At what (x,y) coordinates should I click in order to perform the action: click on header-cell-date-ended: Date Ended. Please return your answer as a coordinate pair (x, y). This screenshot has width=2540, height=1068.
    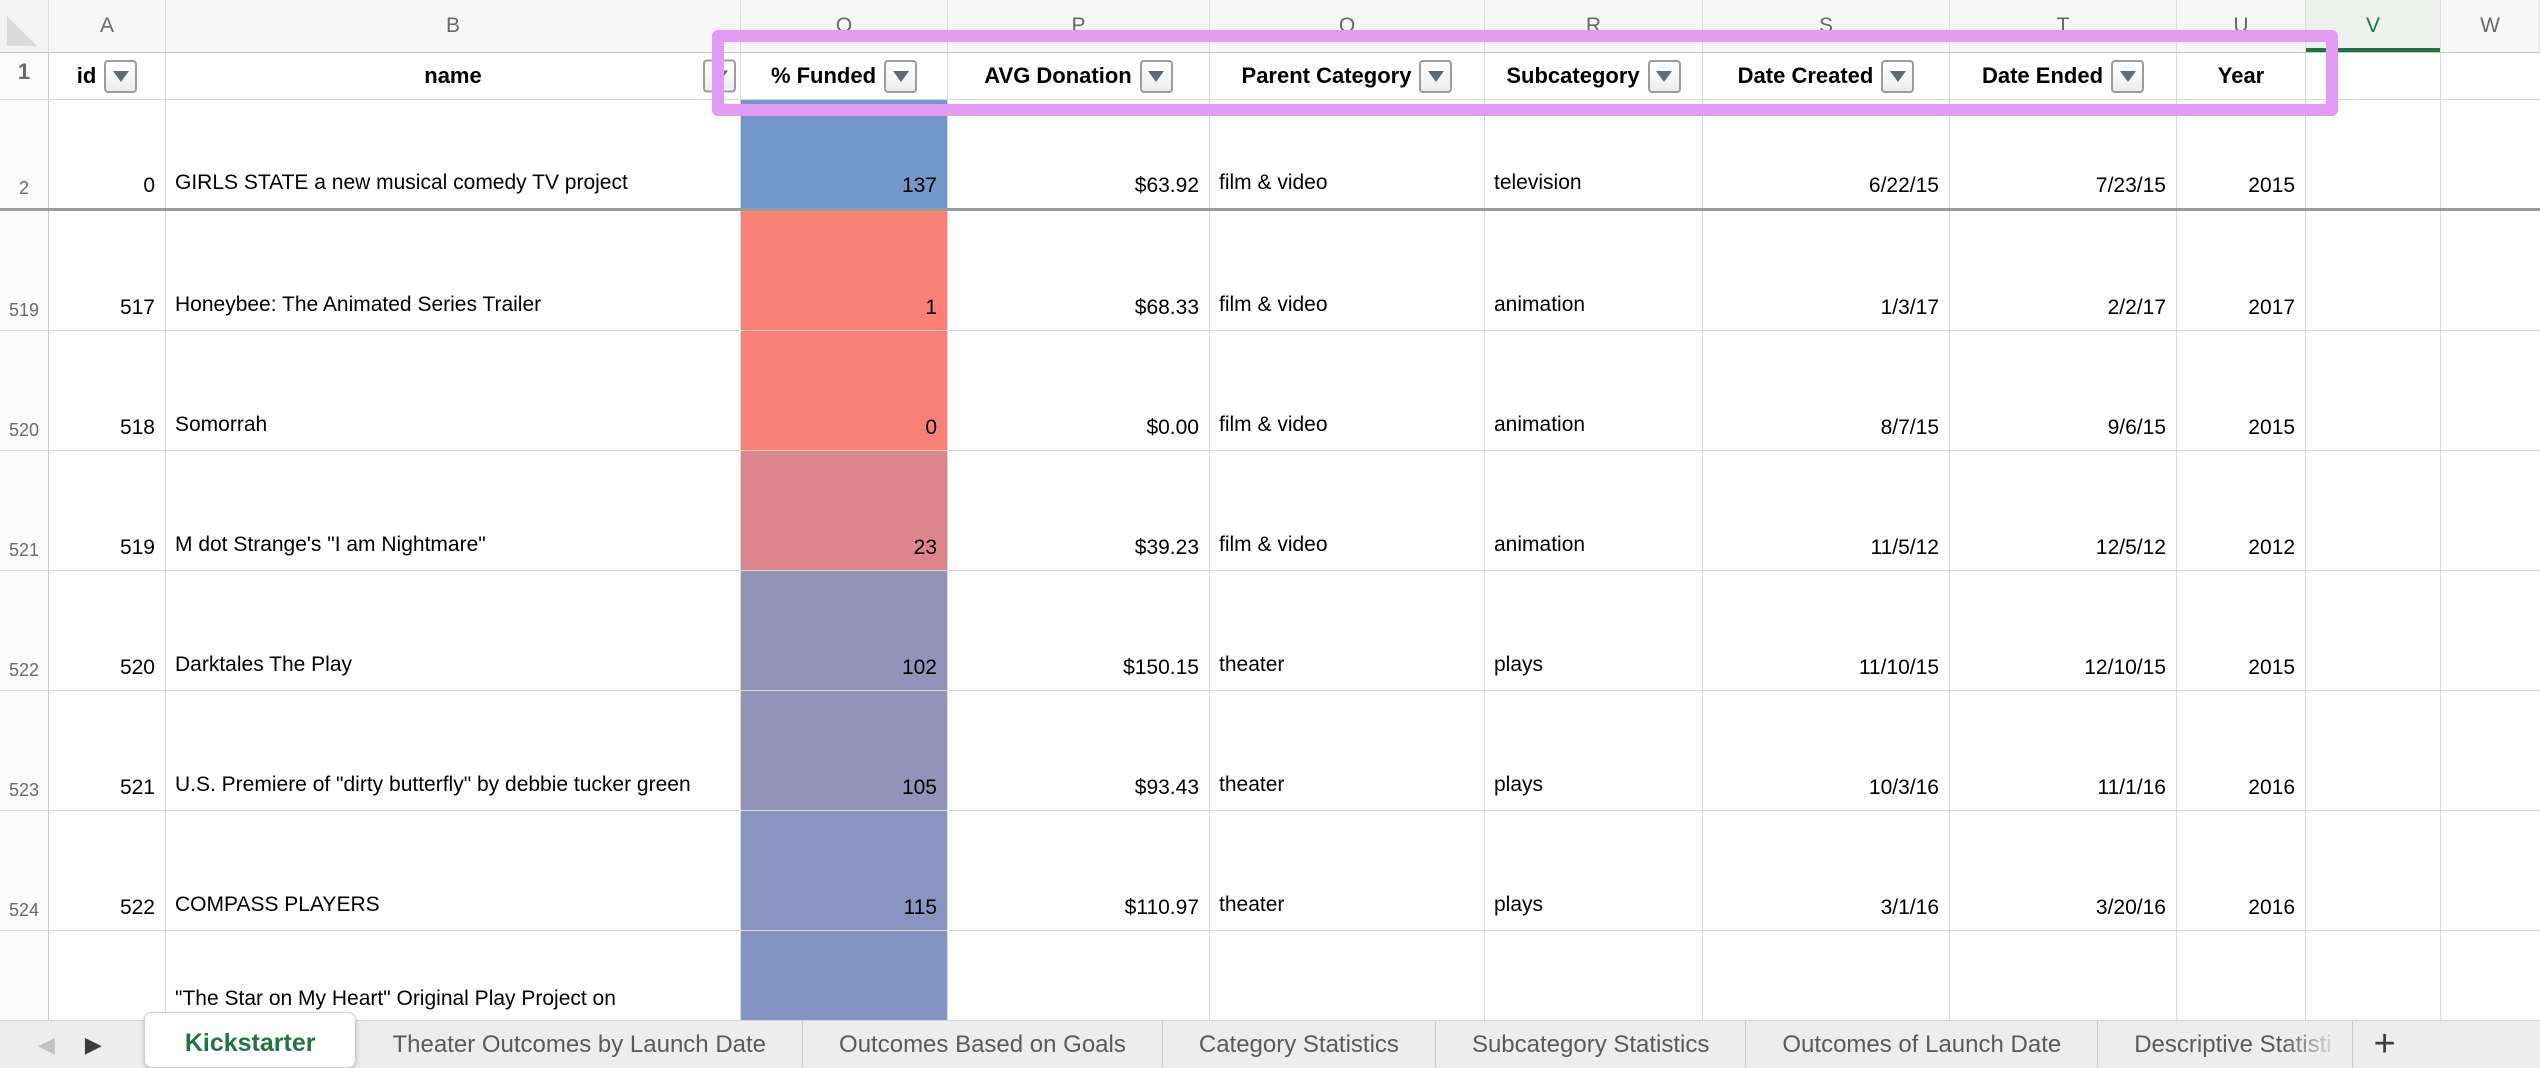
    Looking at the image, I should click on (2063, 76).